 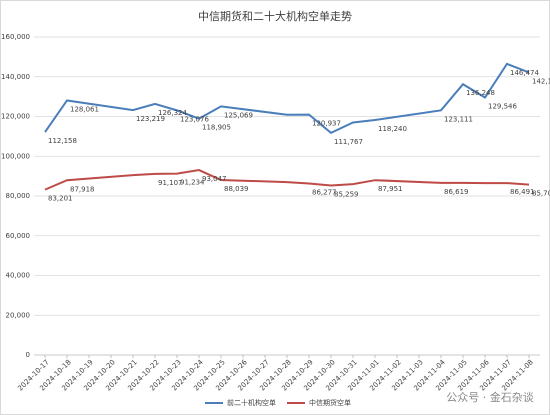 I want to click on y-tick-label: 80,000, so click(x=18, y=196).